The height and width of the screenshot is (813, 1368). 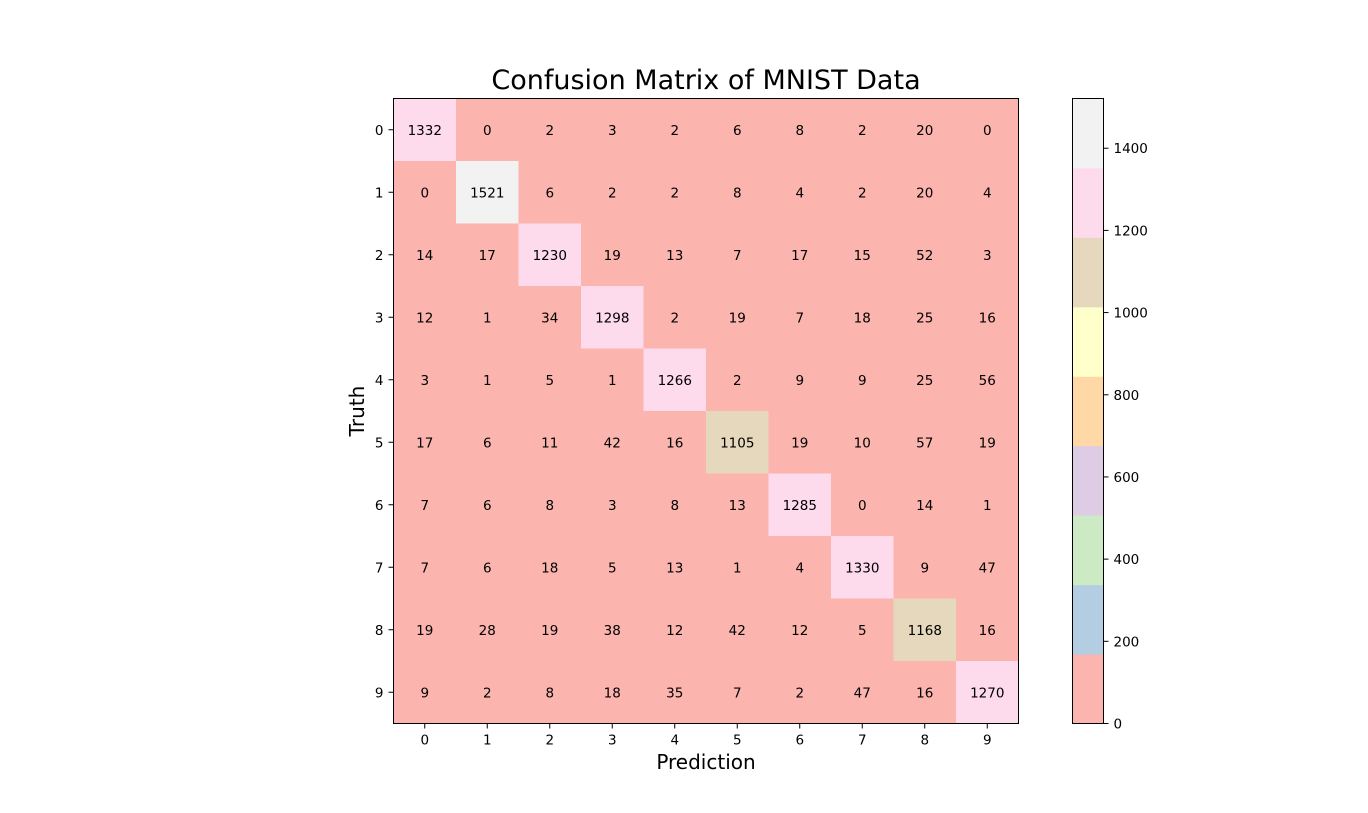 I want to click on cell-value-label: 56, so click(x=987, y=381).